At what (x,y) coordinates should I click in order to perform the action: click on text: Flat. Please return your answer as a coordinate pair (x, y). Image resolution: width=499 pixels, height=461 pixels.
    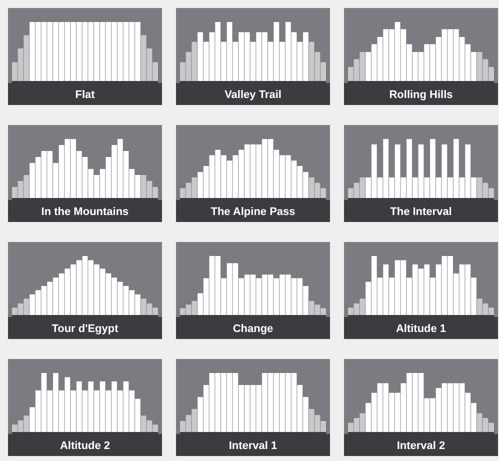
    Looking at the image, I should click on (85, 94).